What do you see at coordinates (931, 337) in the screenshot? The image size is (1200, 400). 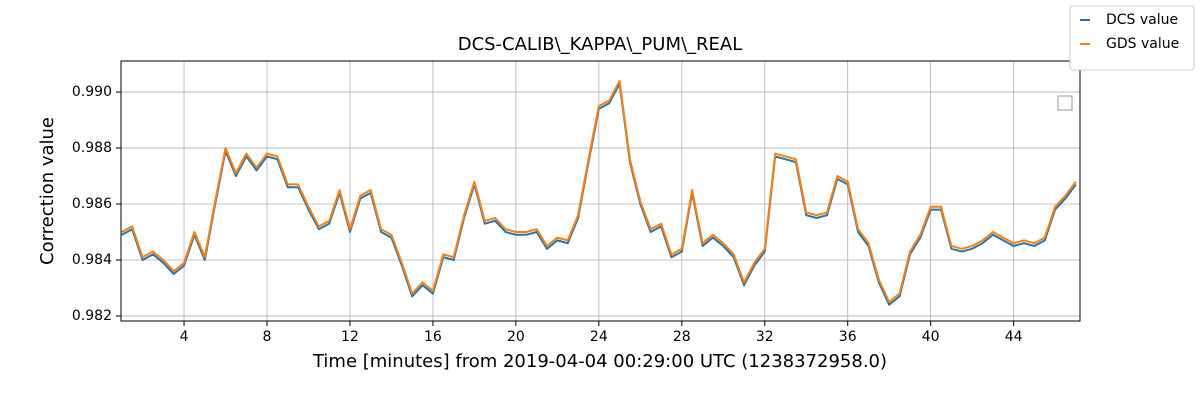 I see `x-tick-label: 40` at bounding box center [931, 337].